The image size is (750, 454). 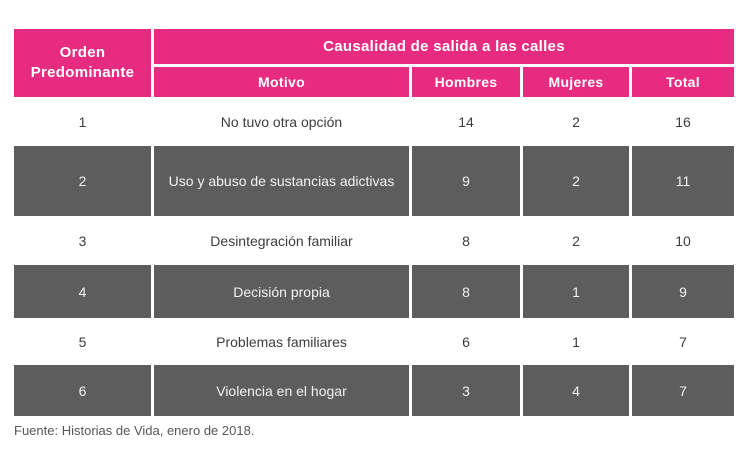 I want to click on hombres-cell: 3, so click(x=466, y=390).